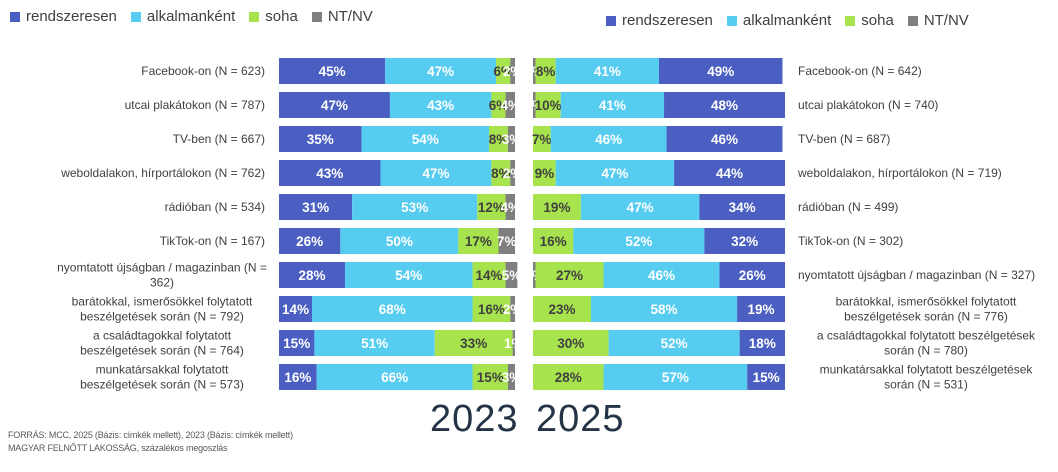 Image resolution: width=1058 pixels, height=472 pixels. I want to click on legend-swatch, so click(135, 16).